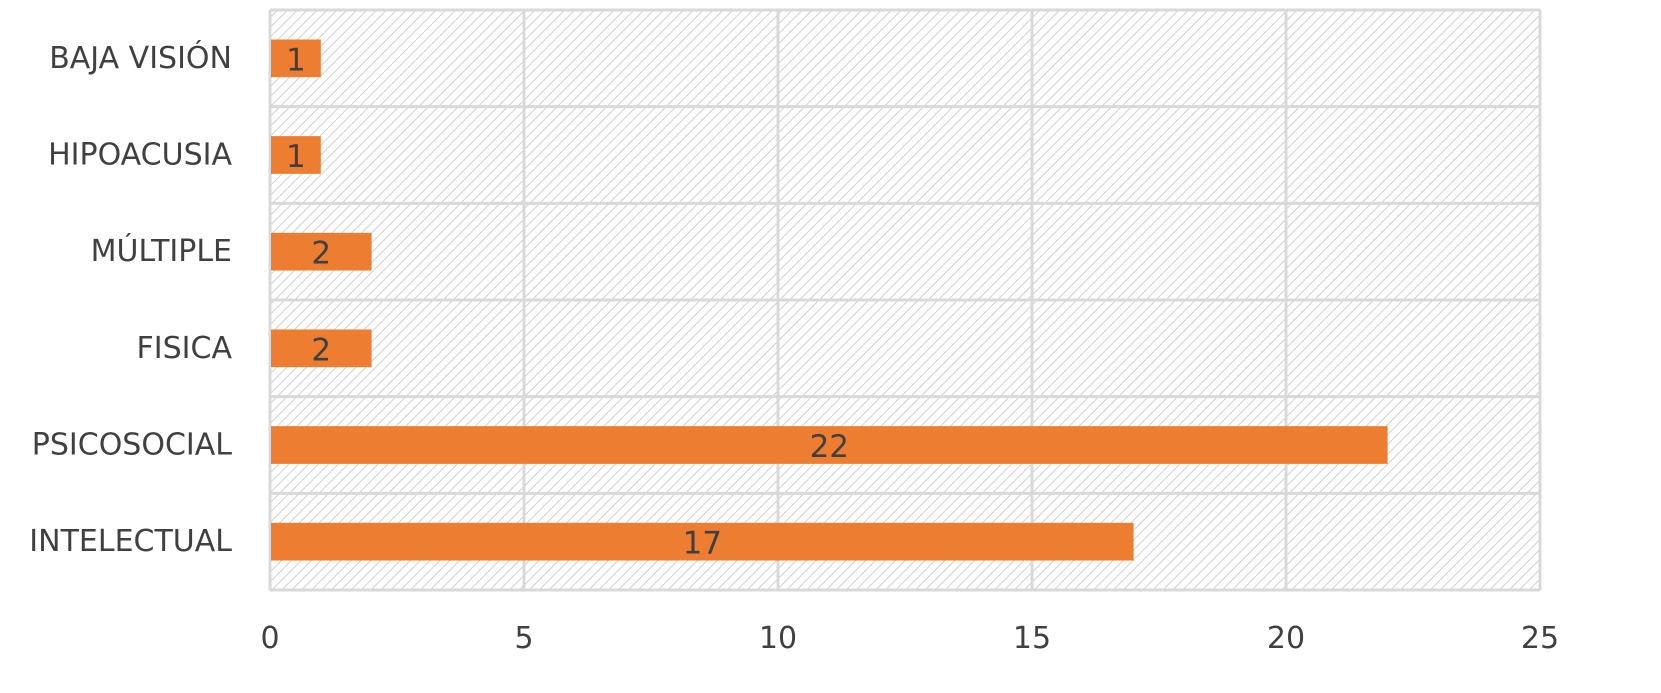 This screenshot has height=693, width=1661. What do you see at coordinates (161, 250) in the screenshot?
I see `category-label: MÚLTIPLE` at bounding box center [161, 250].